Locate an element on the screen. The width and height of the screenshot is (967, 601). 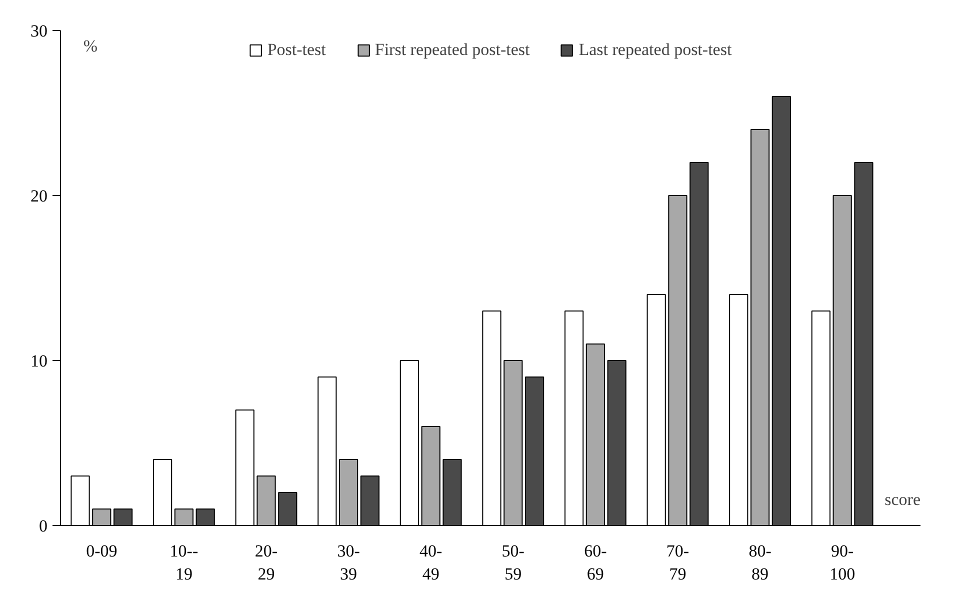
x-tick-label: 60- 69 is located at coordinates (596, 563).